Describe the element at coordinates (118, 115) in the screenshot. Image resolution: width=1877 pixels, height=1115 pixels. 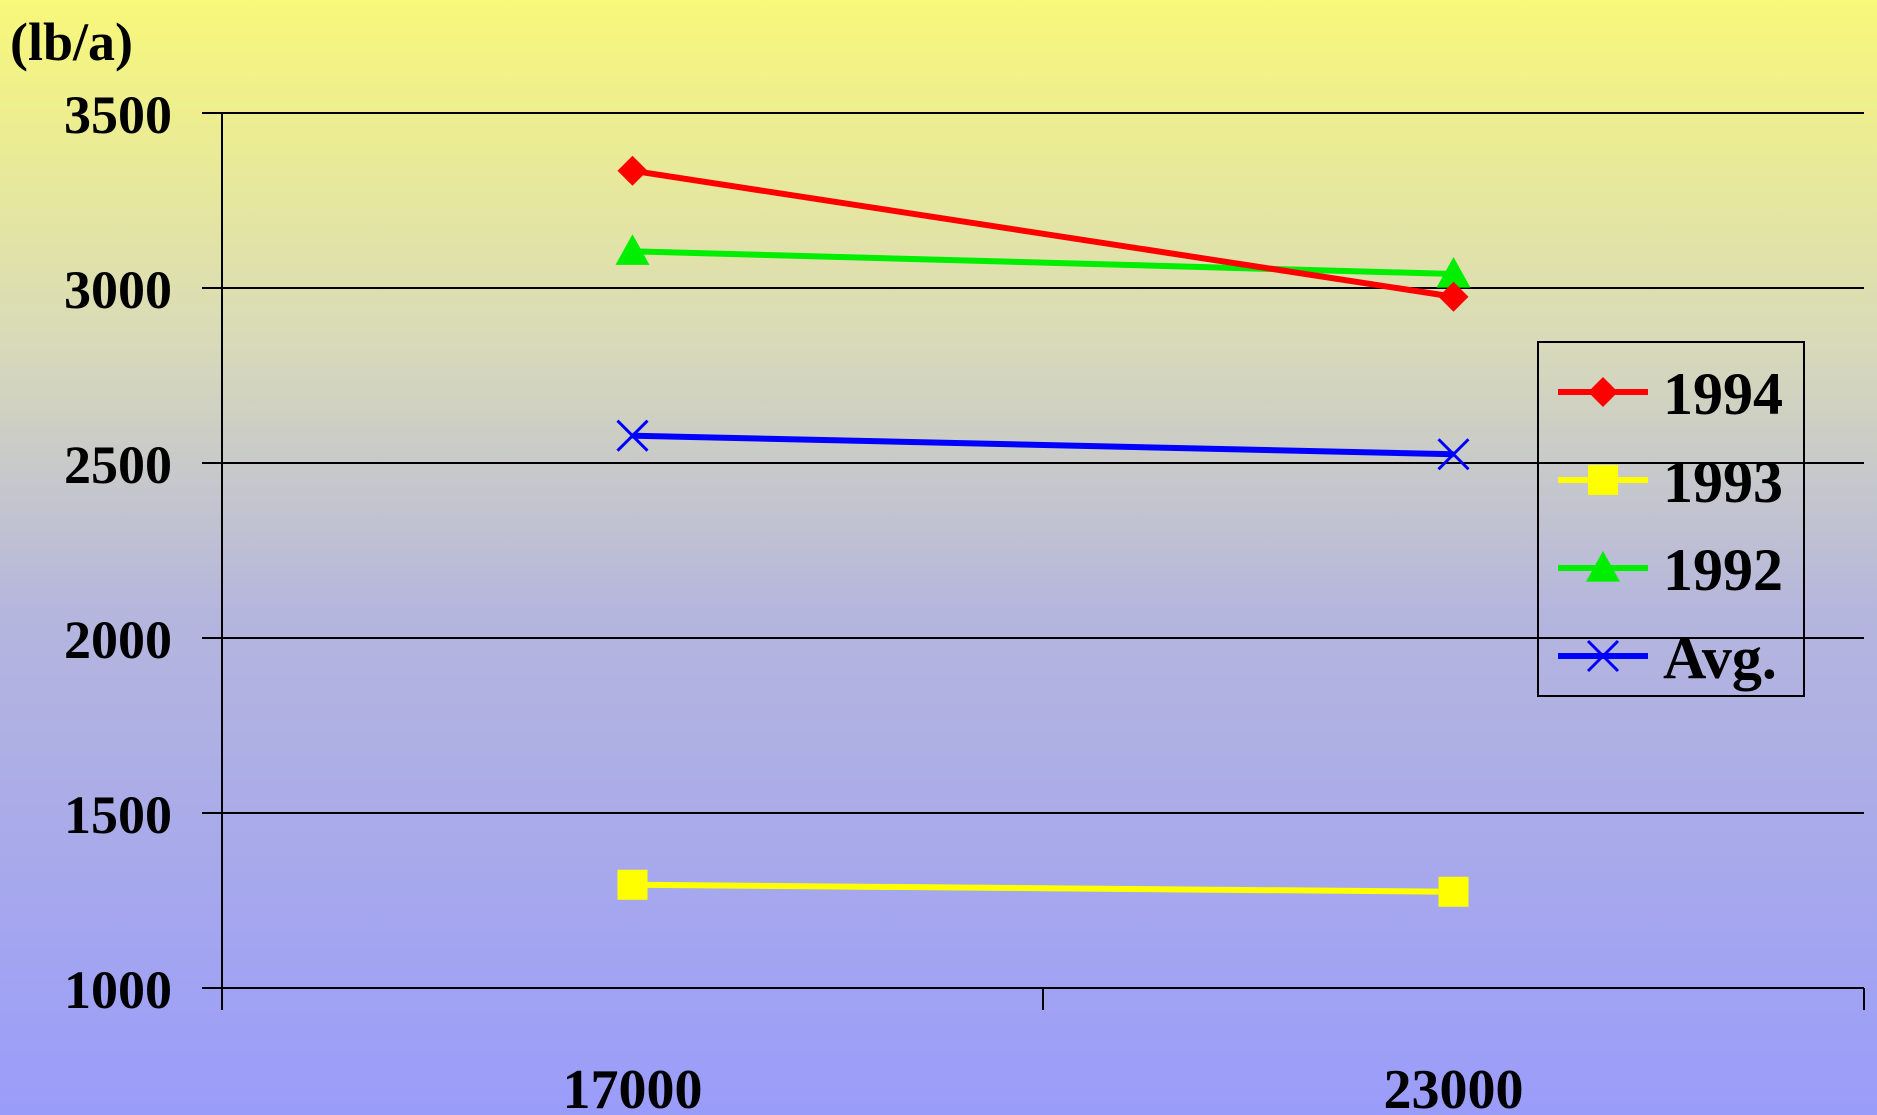
I see `y-tick-label: 3500` at that location.